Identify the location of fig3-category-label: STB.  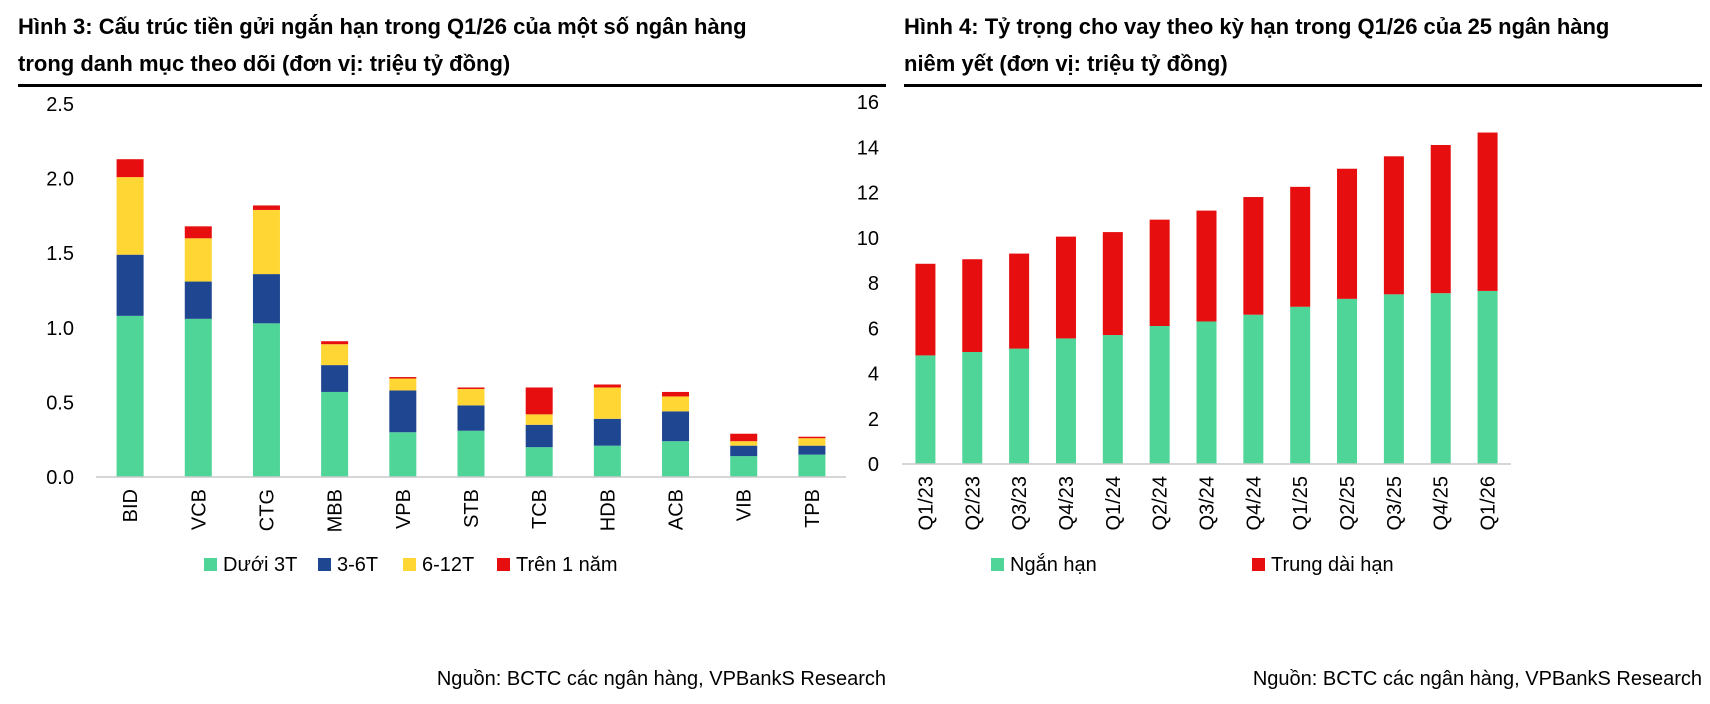
(472, 508).